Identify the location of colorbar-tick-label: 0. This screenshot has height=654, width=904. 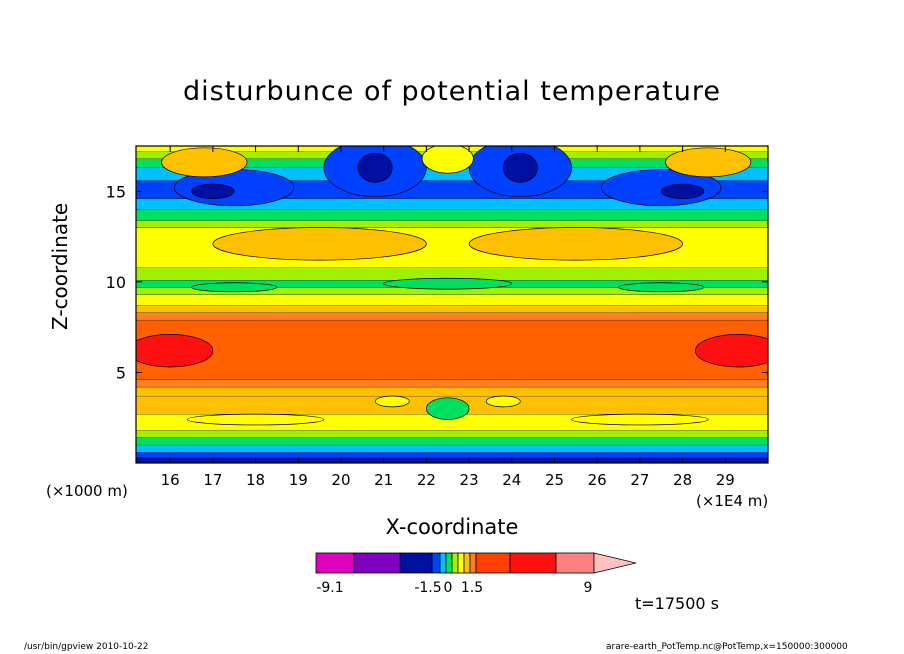
(448, 588).